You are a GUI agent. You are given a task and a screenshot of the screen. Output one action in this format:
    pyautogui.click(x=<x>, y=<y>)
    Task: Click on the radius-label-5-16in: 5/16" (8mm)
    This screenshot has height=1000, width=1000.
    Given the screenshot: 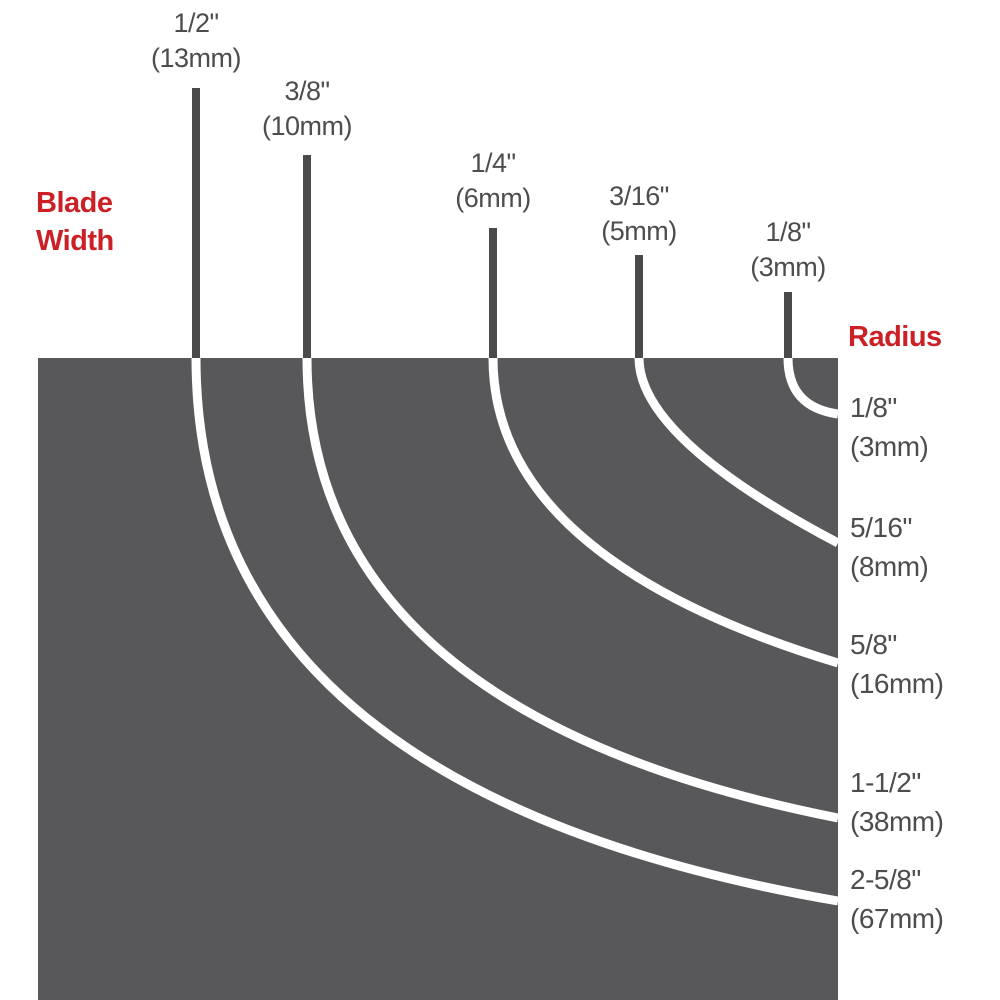 What is the action you would take?
    pyautogui.click(x=925, y=547)
    